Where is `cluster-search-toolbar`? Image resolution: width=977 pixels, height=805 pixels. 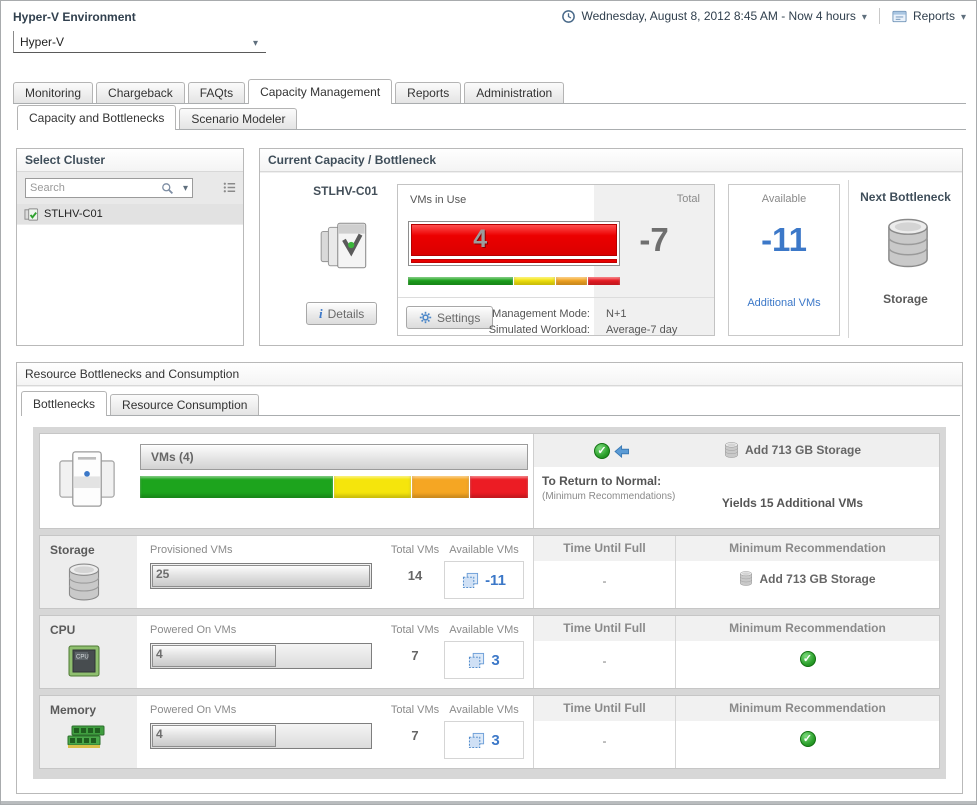
cluster-search-toolbar is located at coordinates (130, 188).